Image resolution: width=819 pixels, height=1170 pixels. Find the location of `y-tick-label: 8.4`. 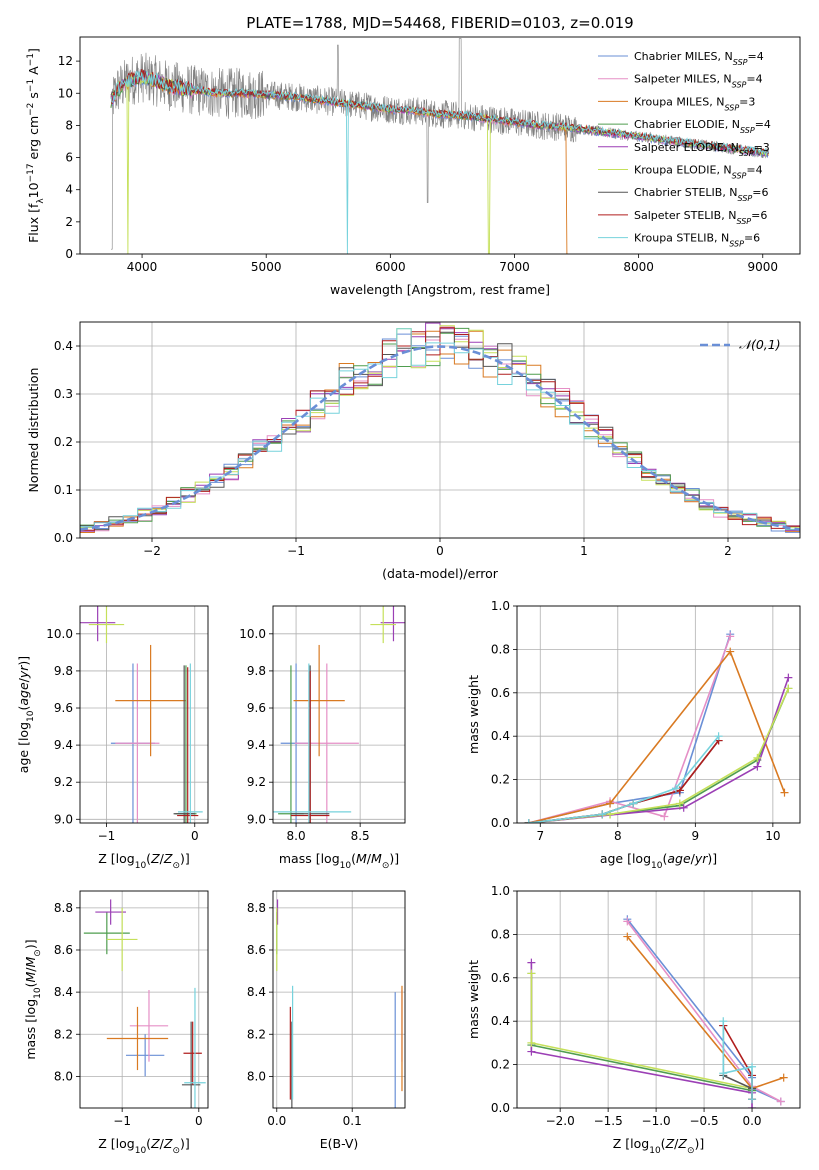

y-tick-label: 8.4 is located at coordinates (256, 992).